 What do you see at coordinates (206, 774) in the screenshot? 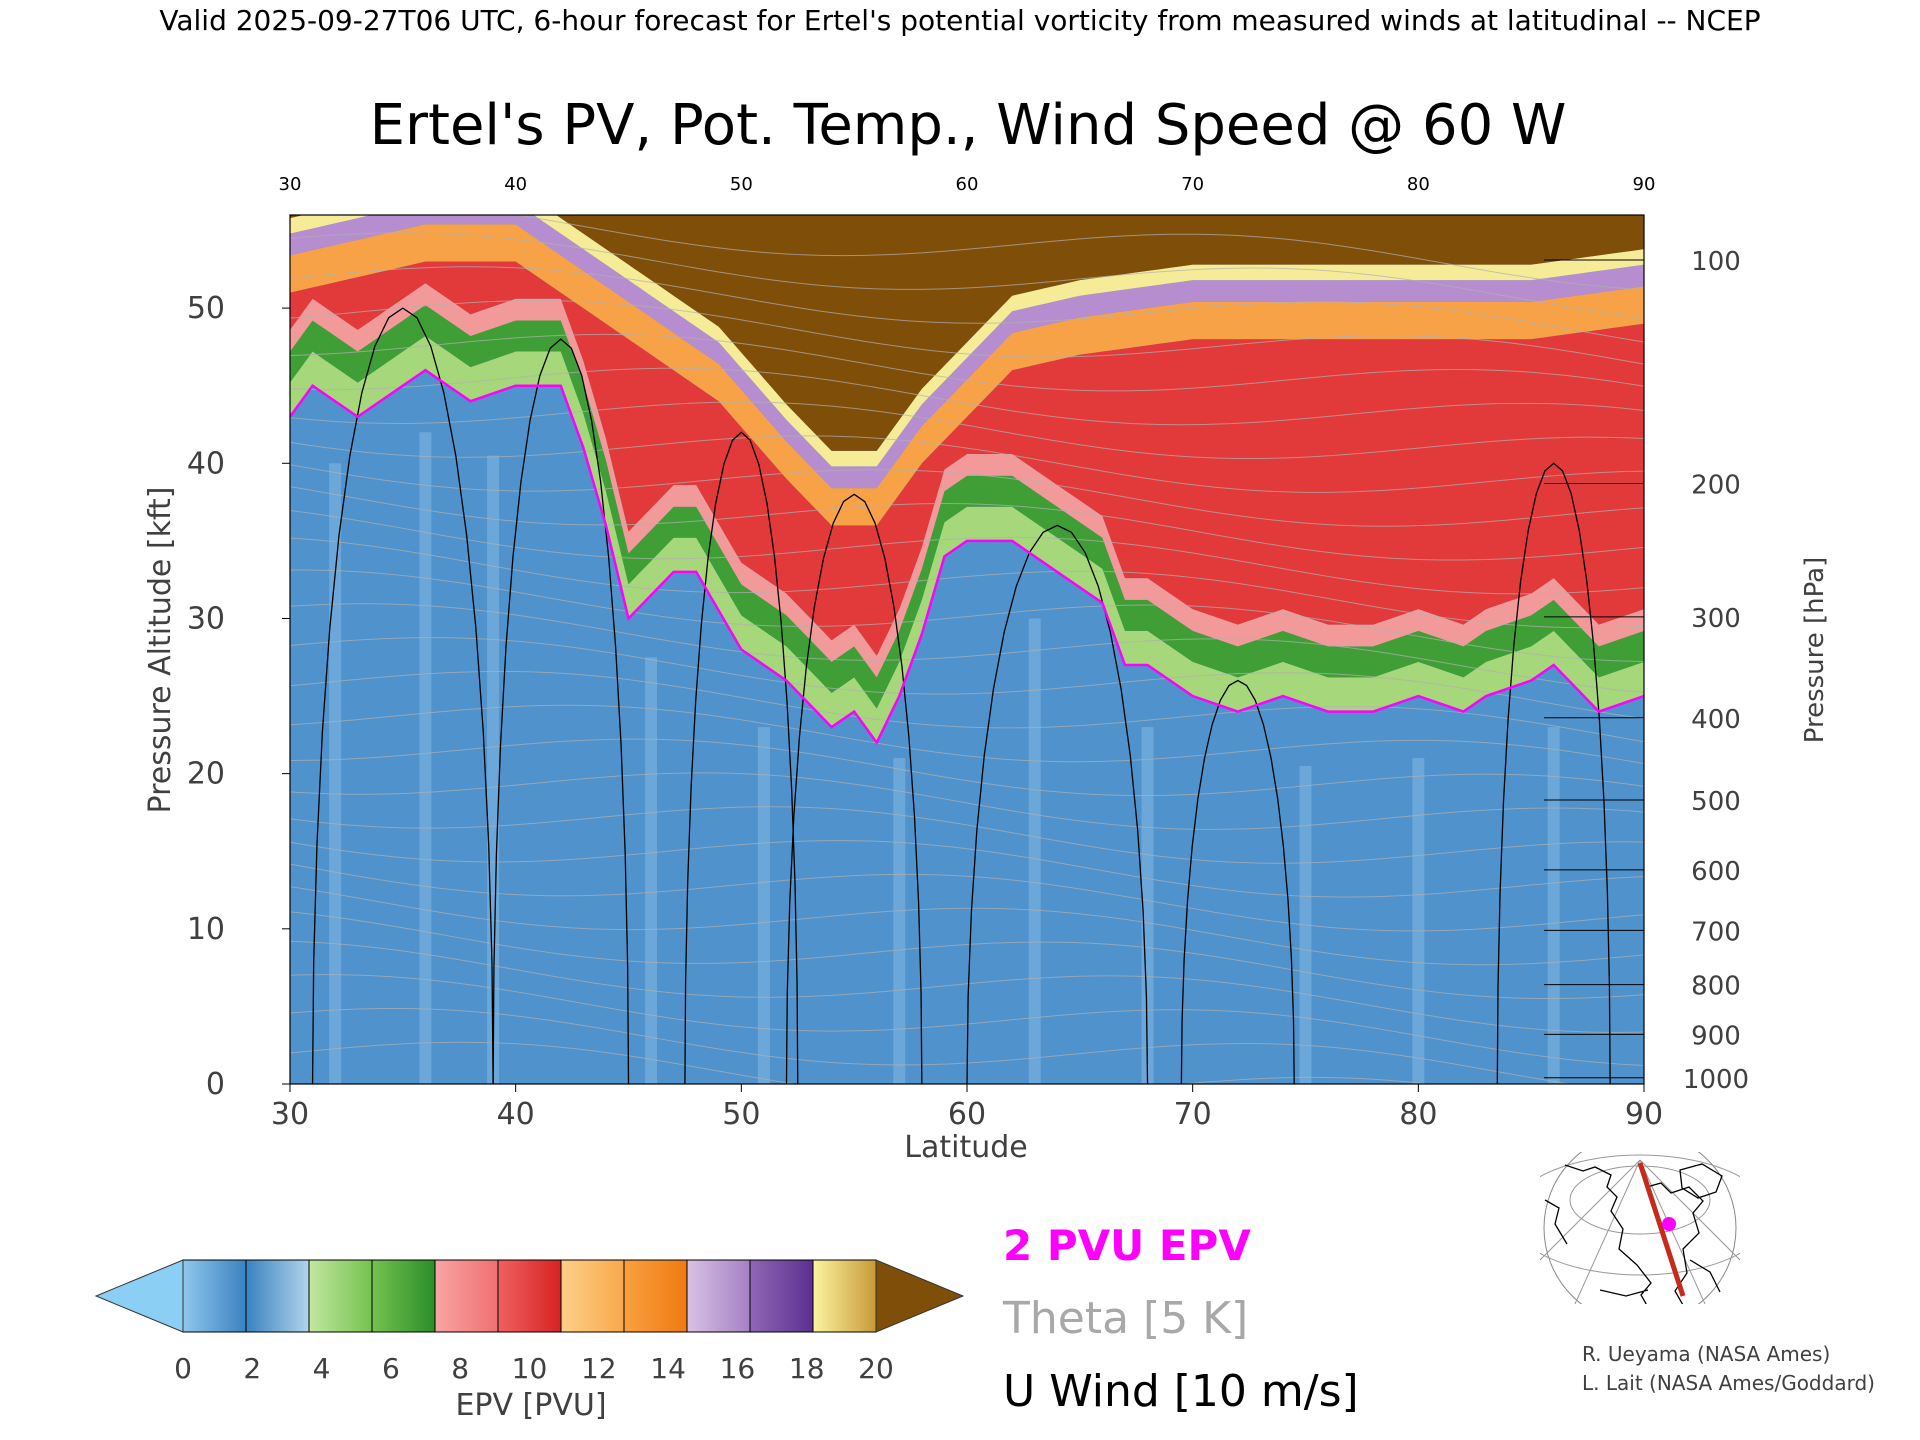
I see `y-tick-label: 20` at bounding box center [206, 774].